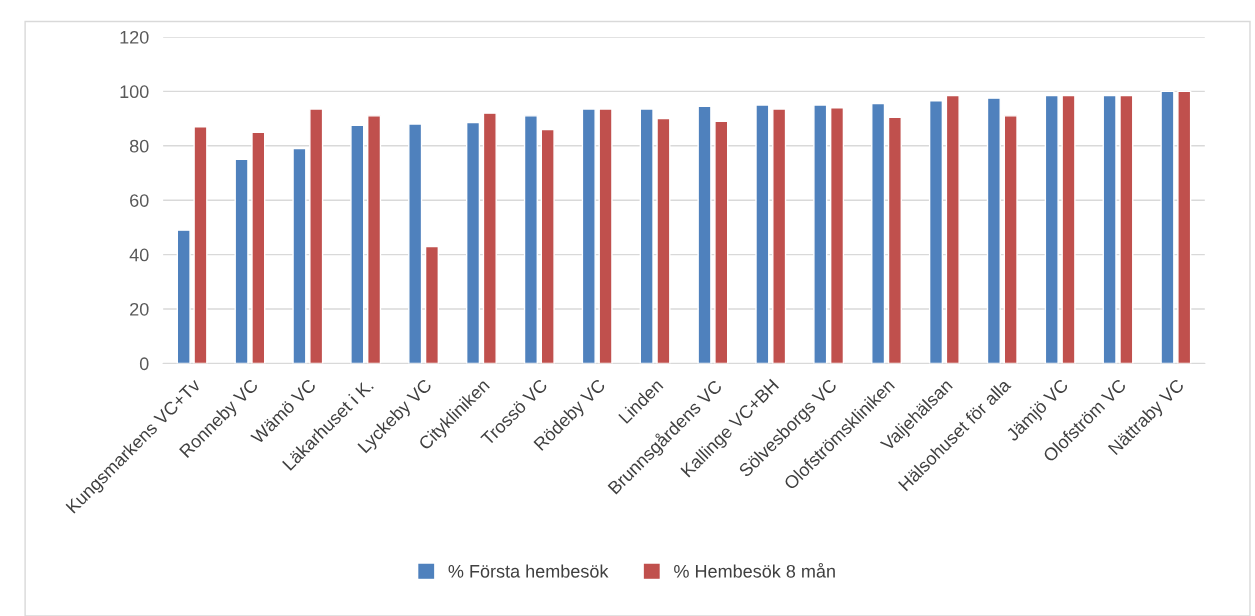  I want to click on y-tick-label: 40, so click(139, 255).